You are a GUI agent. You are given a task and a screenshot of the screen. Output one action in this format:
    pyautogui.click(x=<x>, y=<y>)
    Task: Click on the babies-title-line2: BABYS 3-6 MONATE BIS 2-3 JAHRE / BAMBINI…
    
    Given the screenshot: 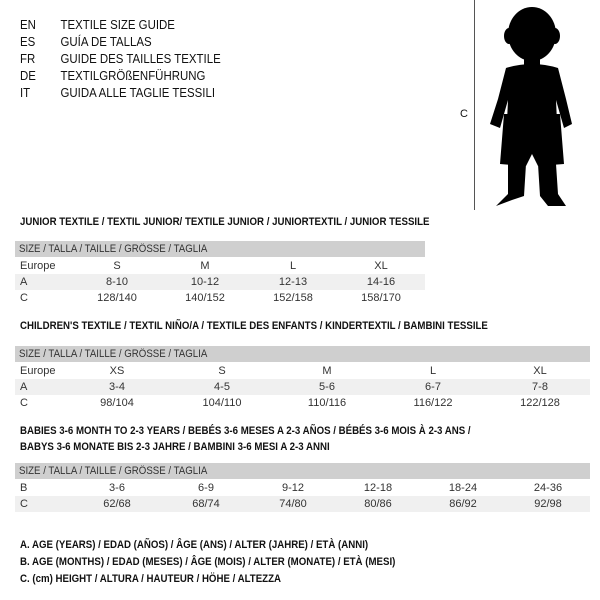 What is the action you would take?
    pyautogui.click(x=175, y=447)
    